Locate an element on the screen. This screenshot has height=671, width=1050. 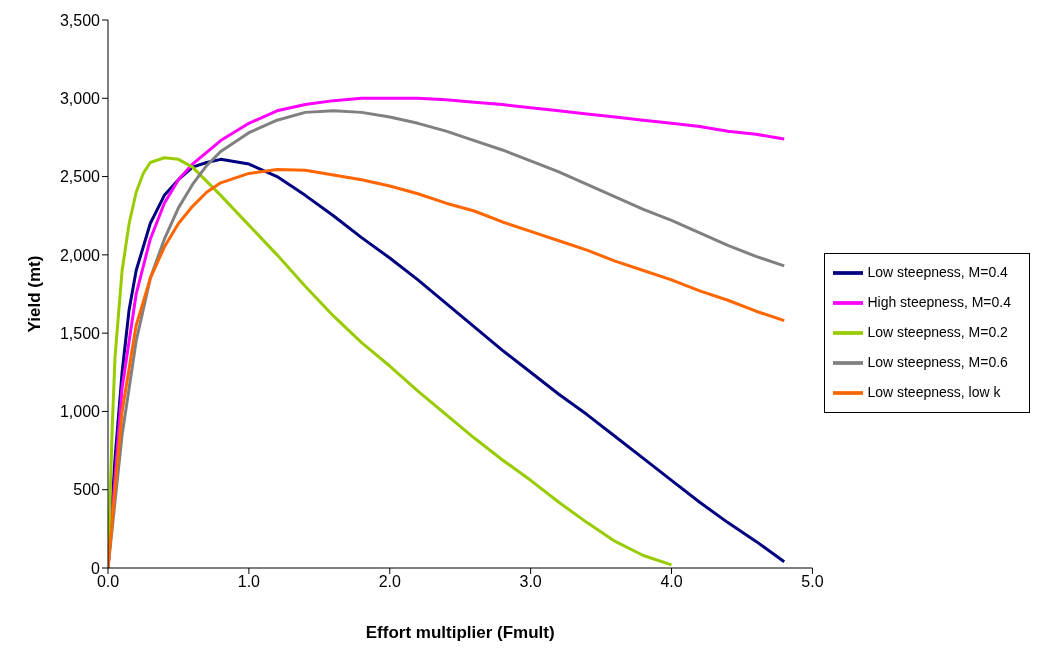
y-tick-label: 1,500 is located at coordinates (80, 333).